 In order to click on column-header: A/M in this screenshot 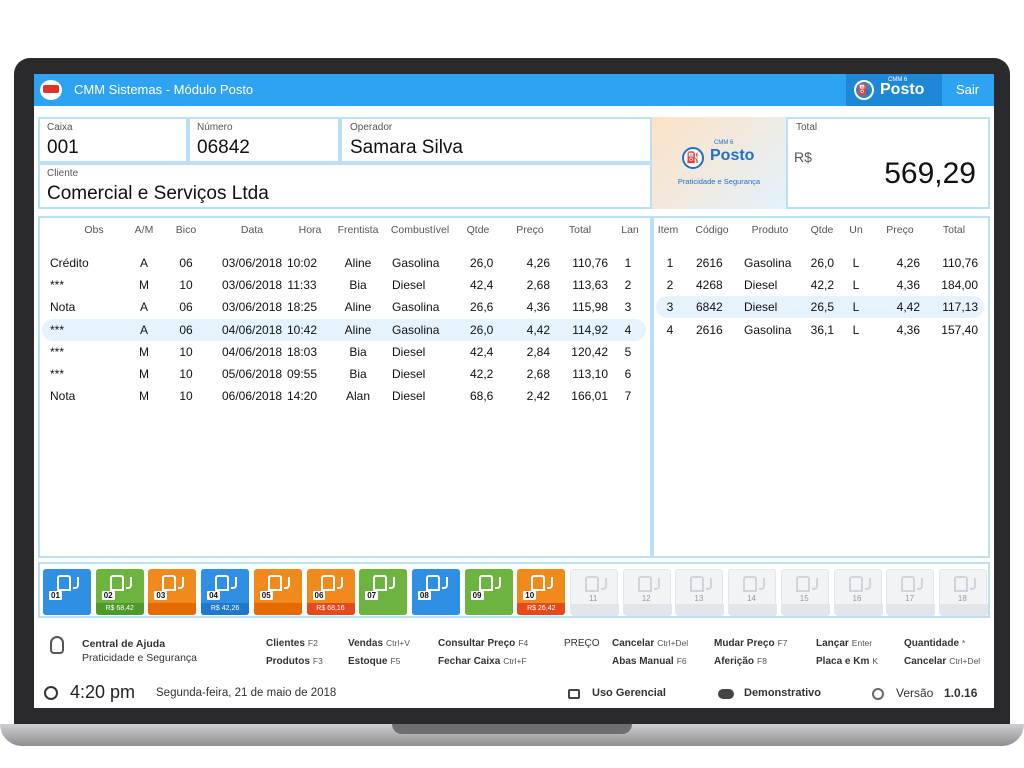, I will do `click(144, 230)`.